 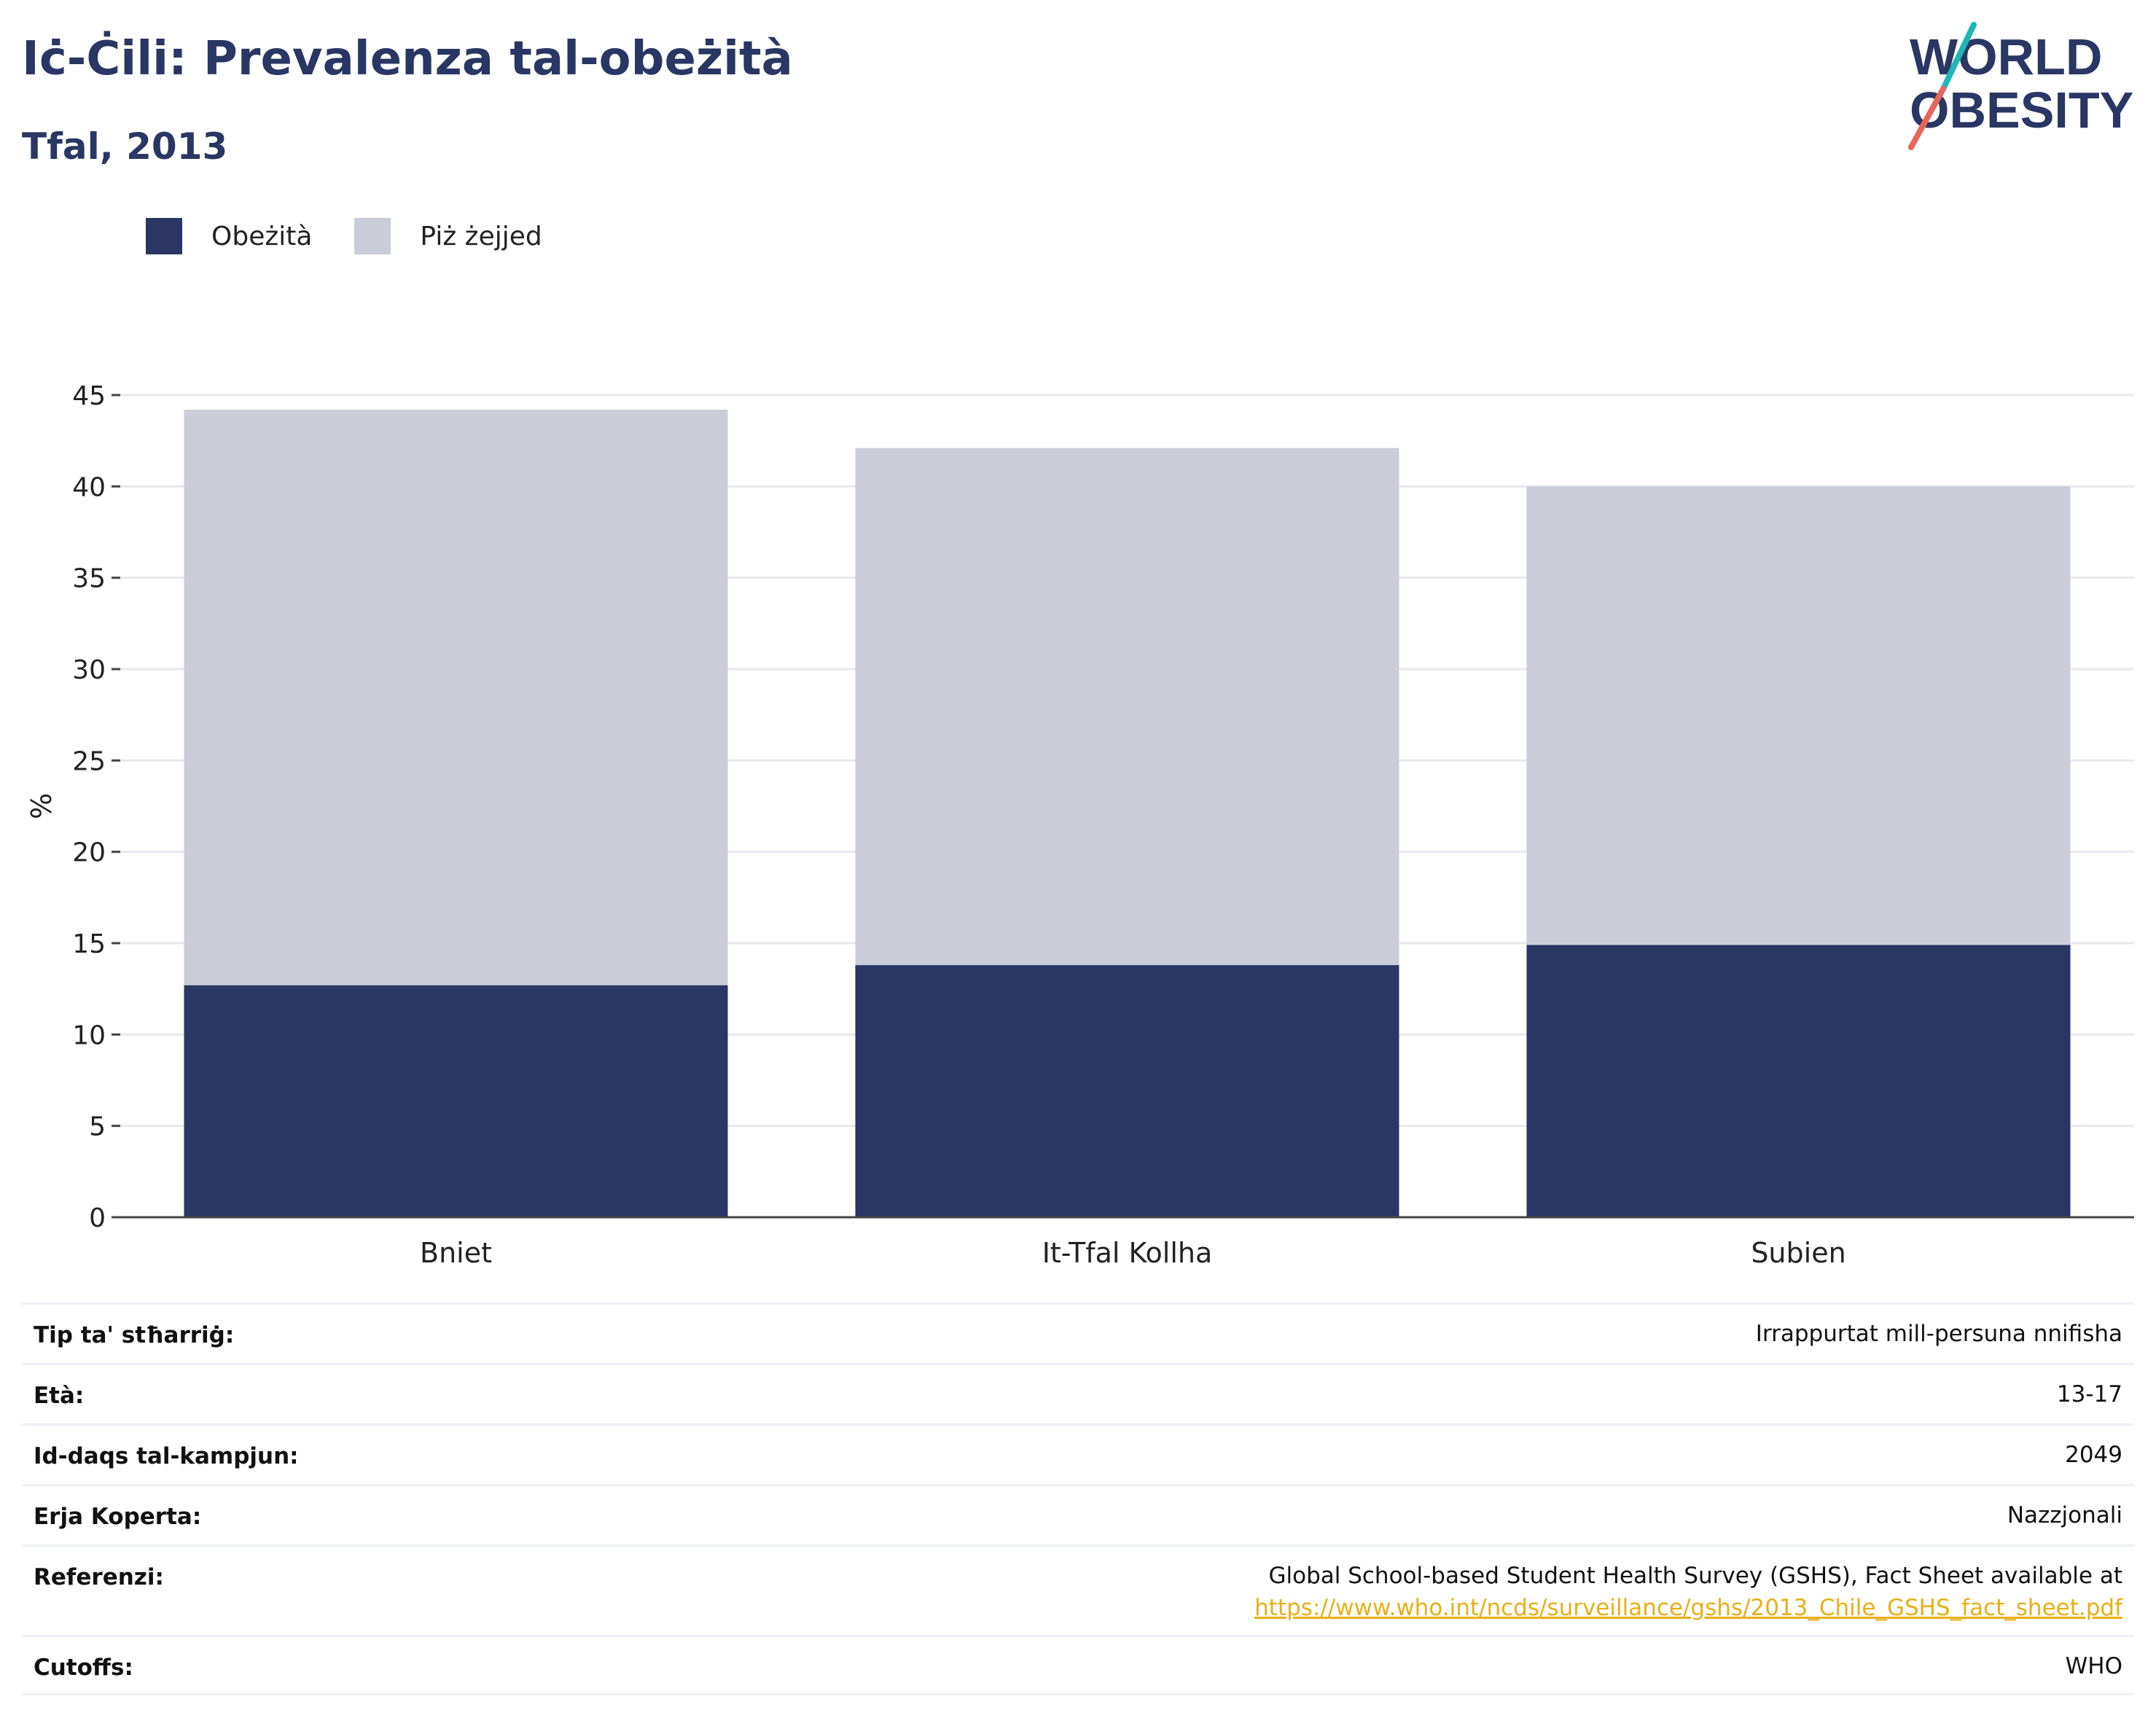 I want to click on legend-label-overweight: Piż żejjed, so click(x=481, y=236).